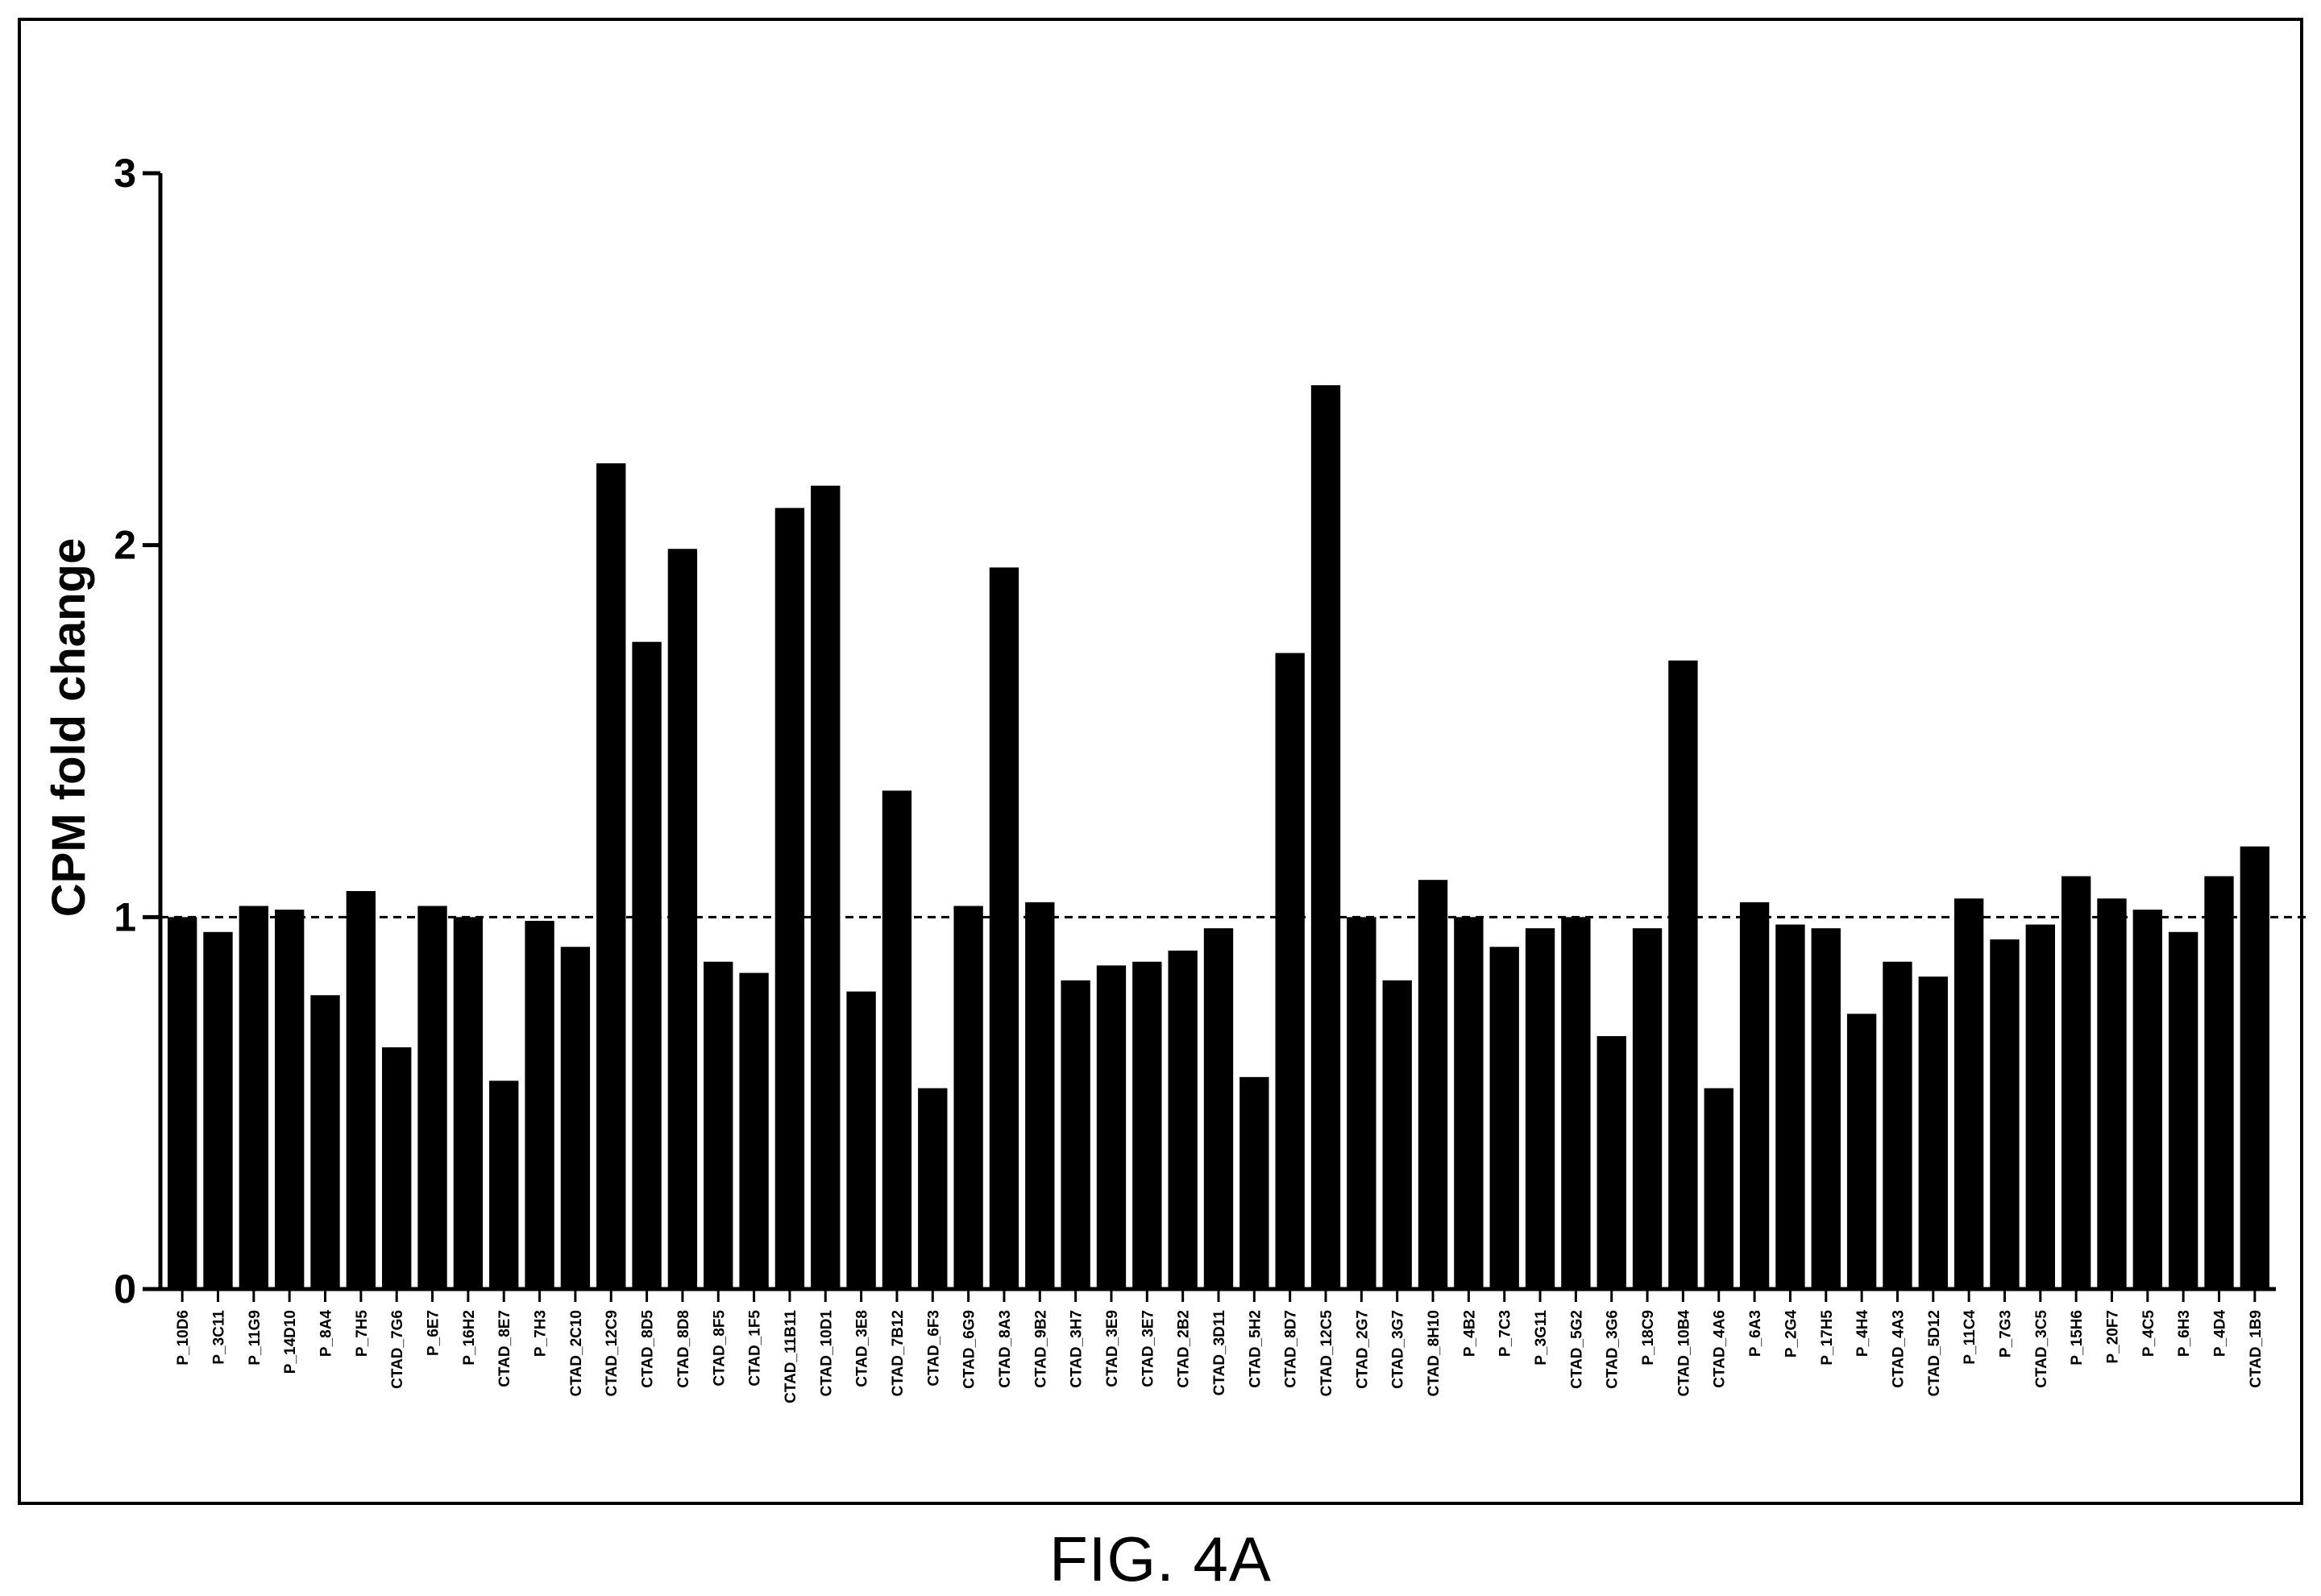 Image resolution: width=2321 pixels, height=1596 pixels. Describe the element at coordinates (1160, 1558) in the screenshot. I see `figure-caption: FIG. 4A` at that location.